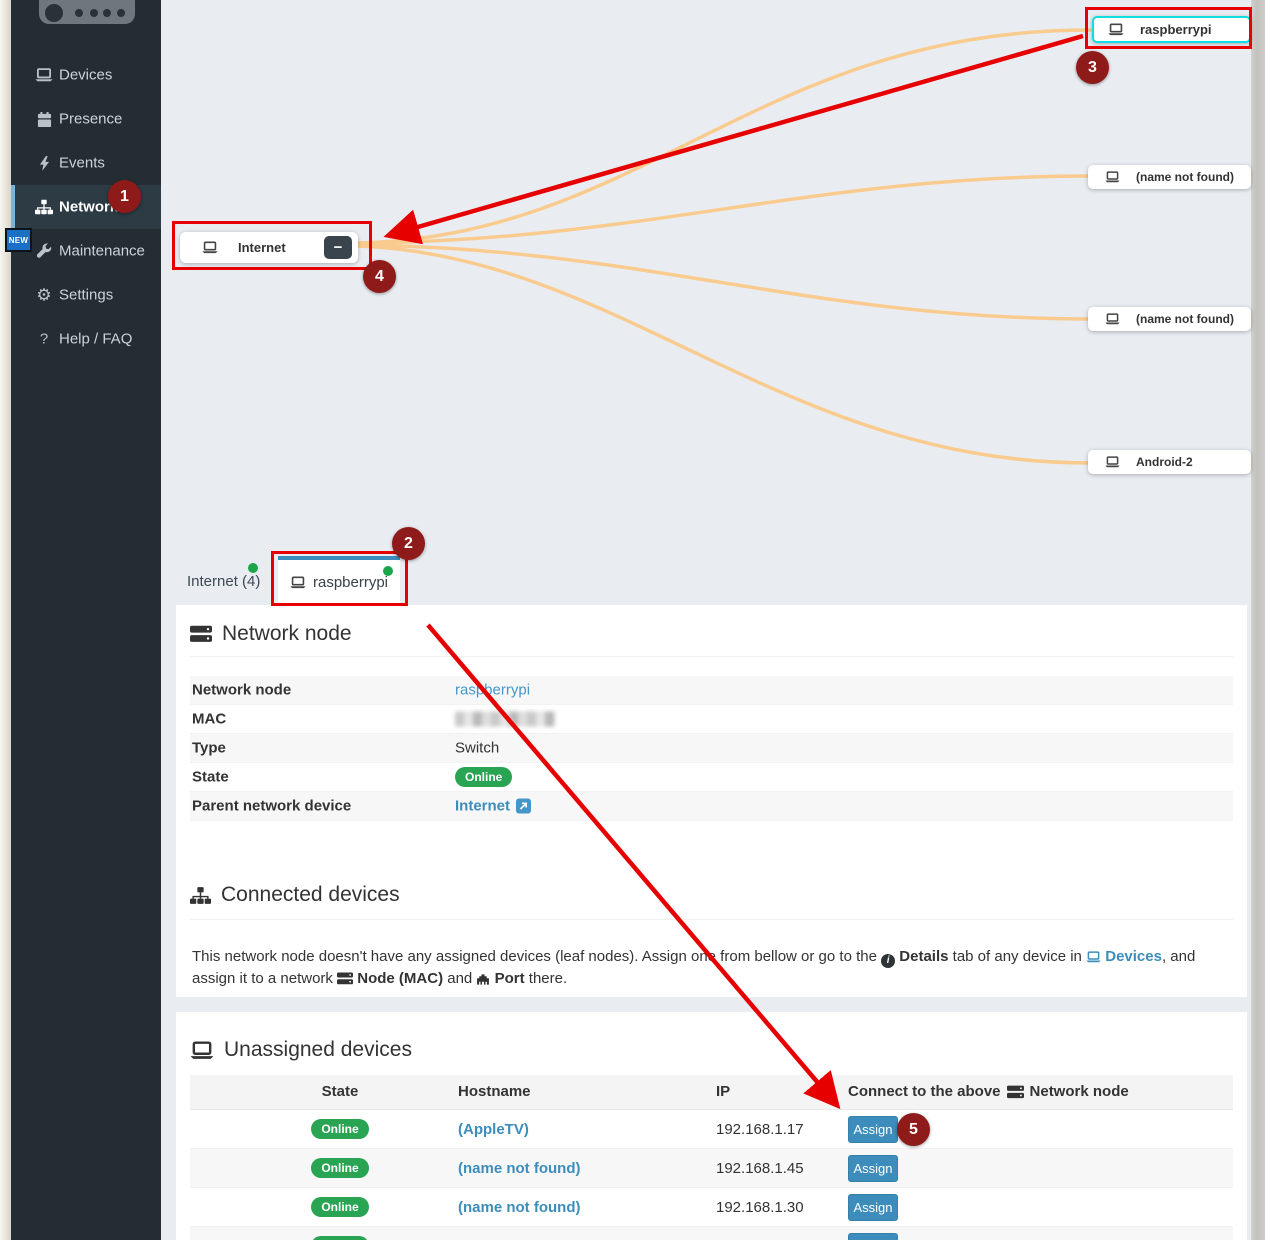 The height and width of the screenshot is (1240, 1265). What do you see at coordinates (1171, 29) in the screenshot?
I see `topology-node-raspberrypi: raspberrypi` at bounding box center [1171, 29].